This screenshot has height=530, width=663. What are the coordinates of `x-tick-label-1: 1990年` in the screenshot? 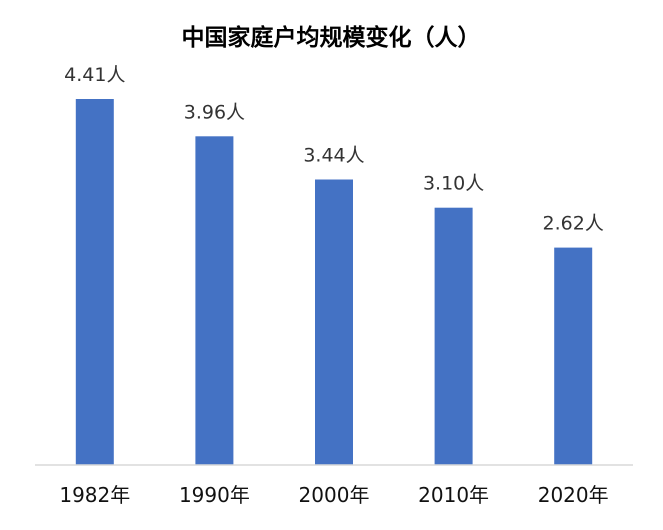 It's located at (214, 495).